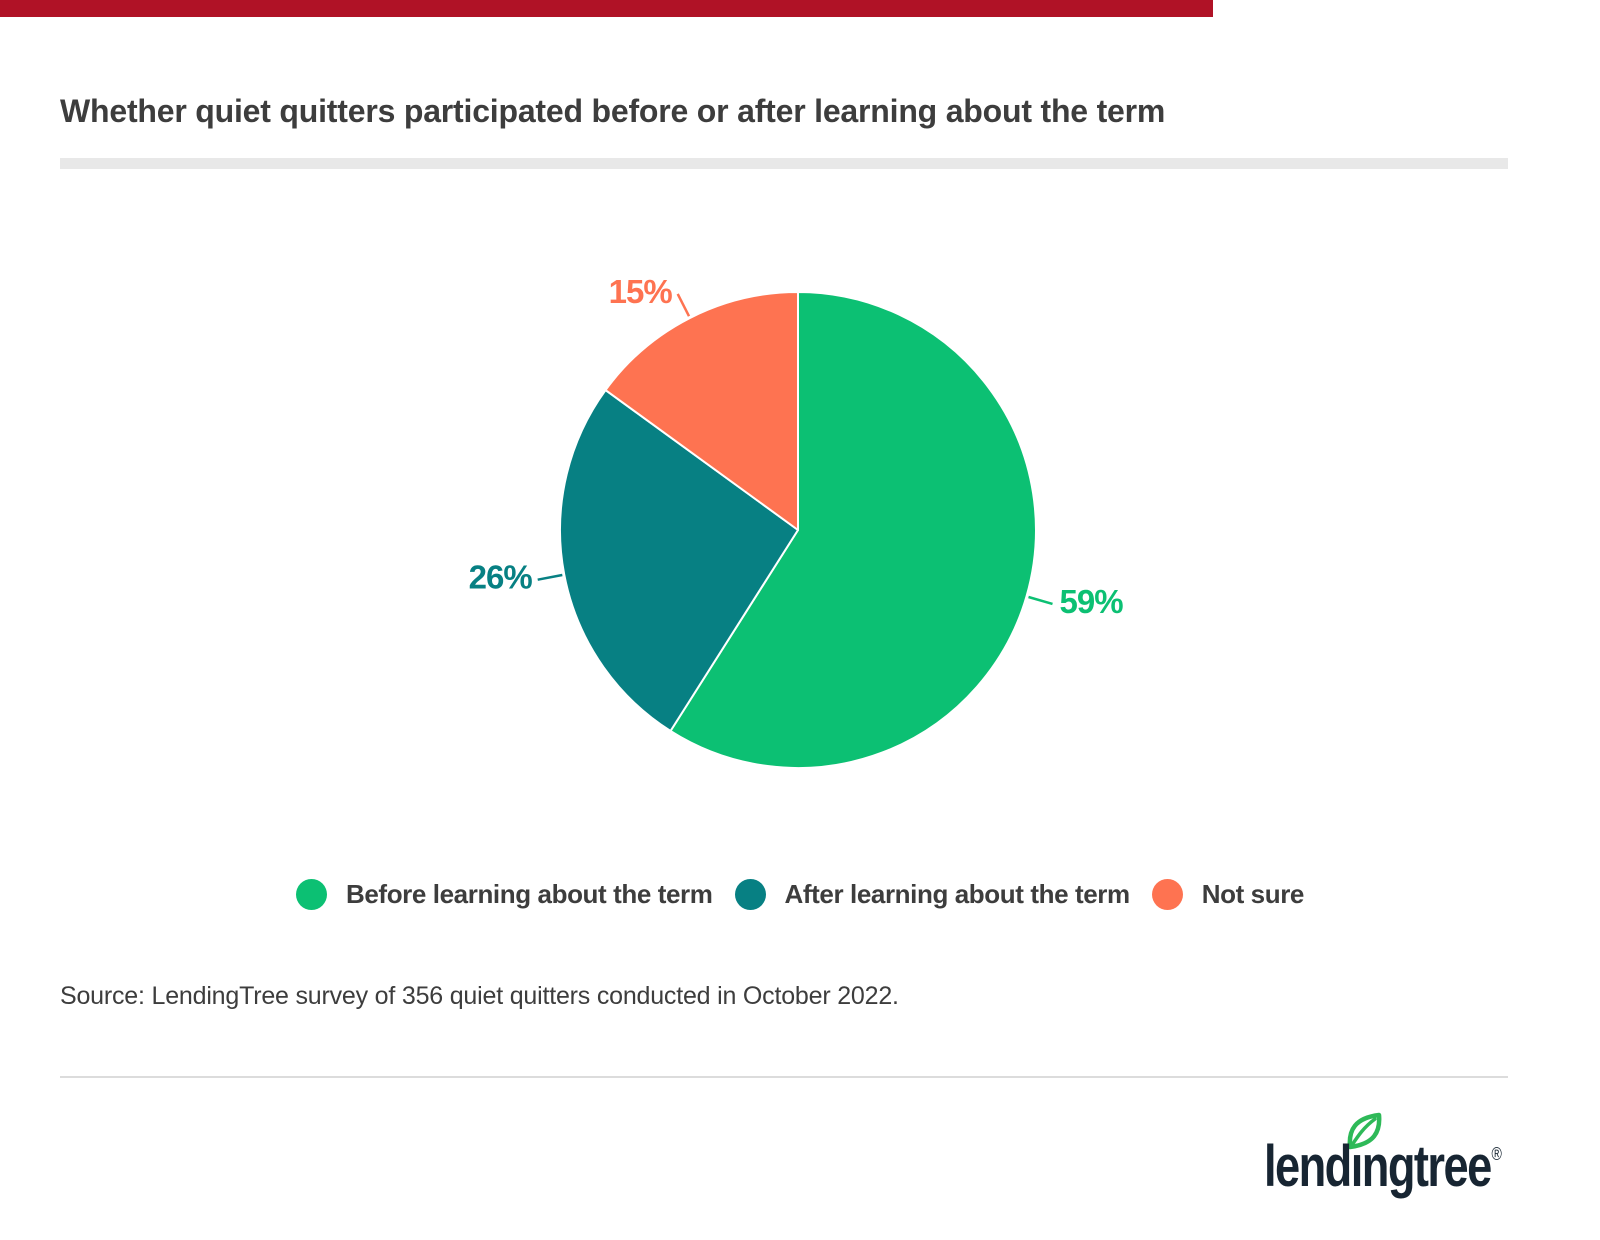 The width and height of the screenshot is (1600, 1240). I want to click on logo-word-i: ı, so click(1357, 1166).